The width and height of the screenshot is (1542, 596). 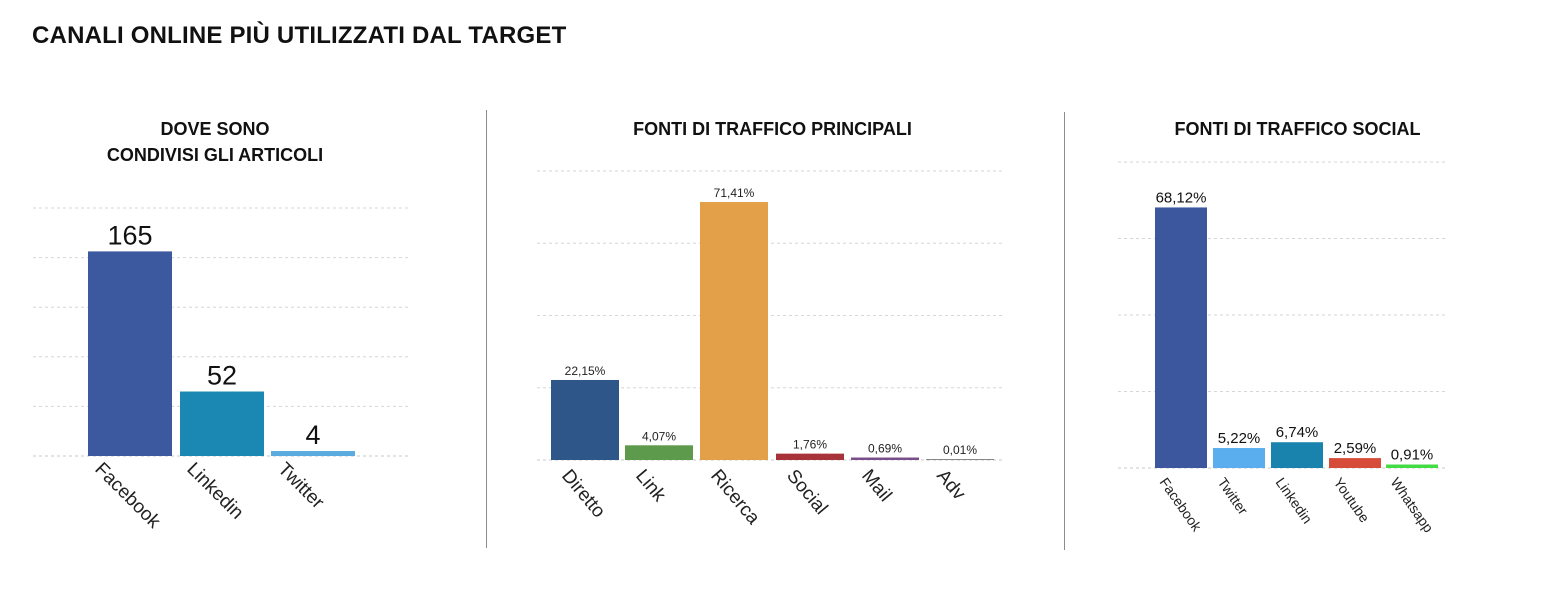 I want to click on chart-title-traffic-sources: FONTI DI TRAFFICO PRINCIPALI, so click(x=772, y=129).